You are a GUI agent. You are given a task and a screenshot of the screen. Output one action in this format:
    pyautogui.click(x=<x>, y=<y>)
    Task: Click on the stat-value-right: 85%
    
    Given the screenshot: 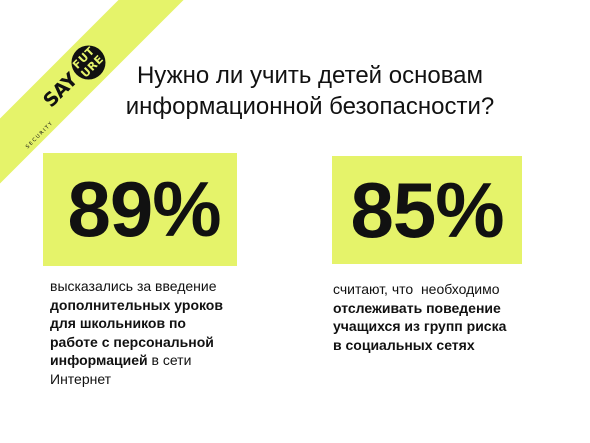 What is the action you would take?
    pyautogui.click(x=427, y=209)
    